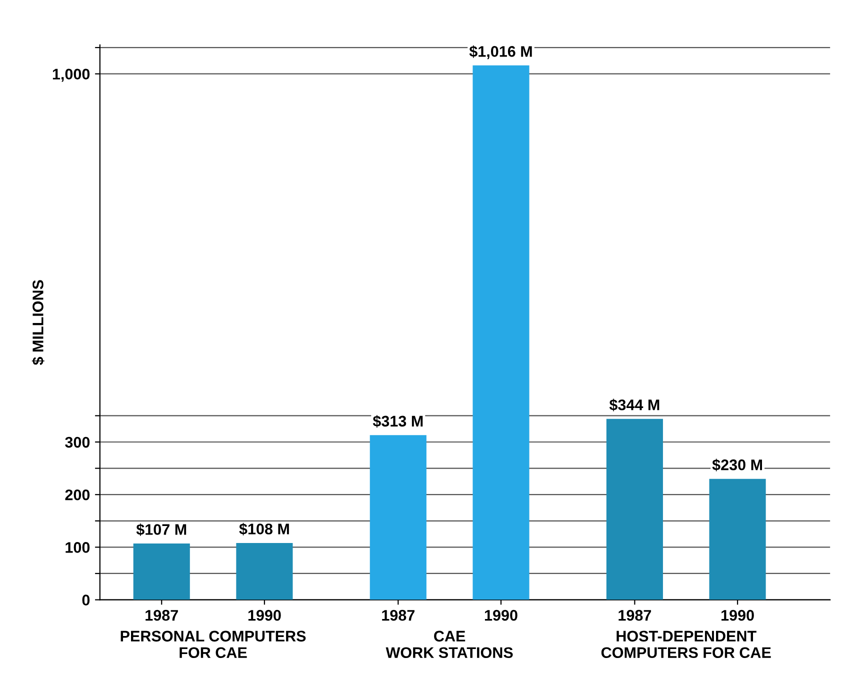 This screenshot has width=854, height=691. I want to click on data-label: $313 M, so click(397, 421).